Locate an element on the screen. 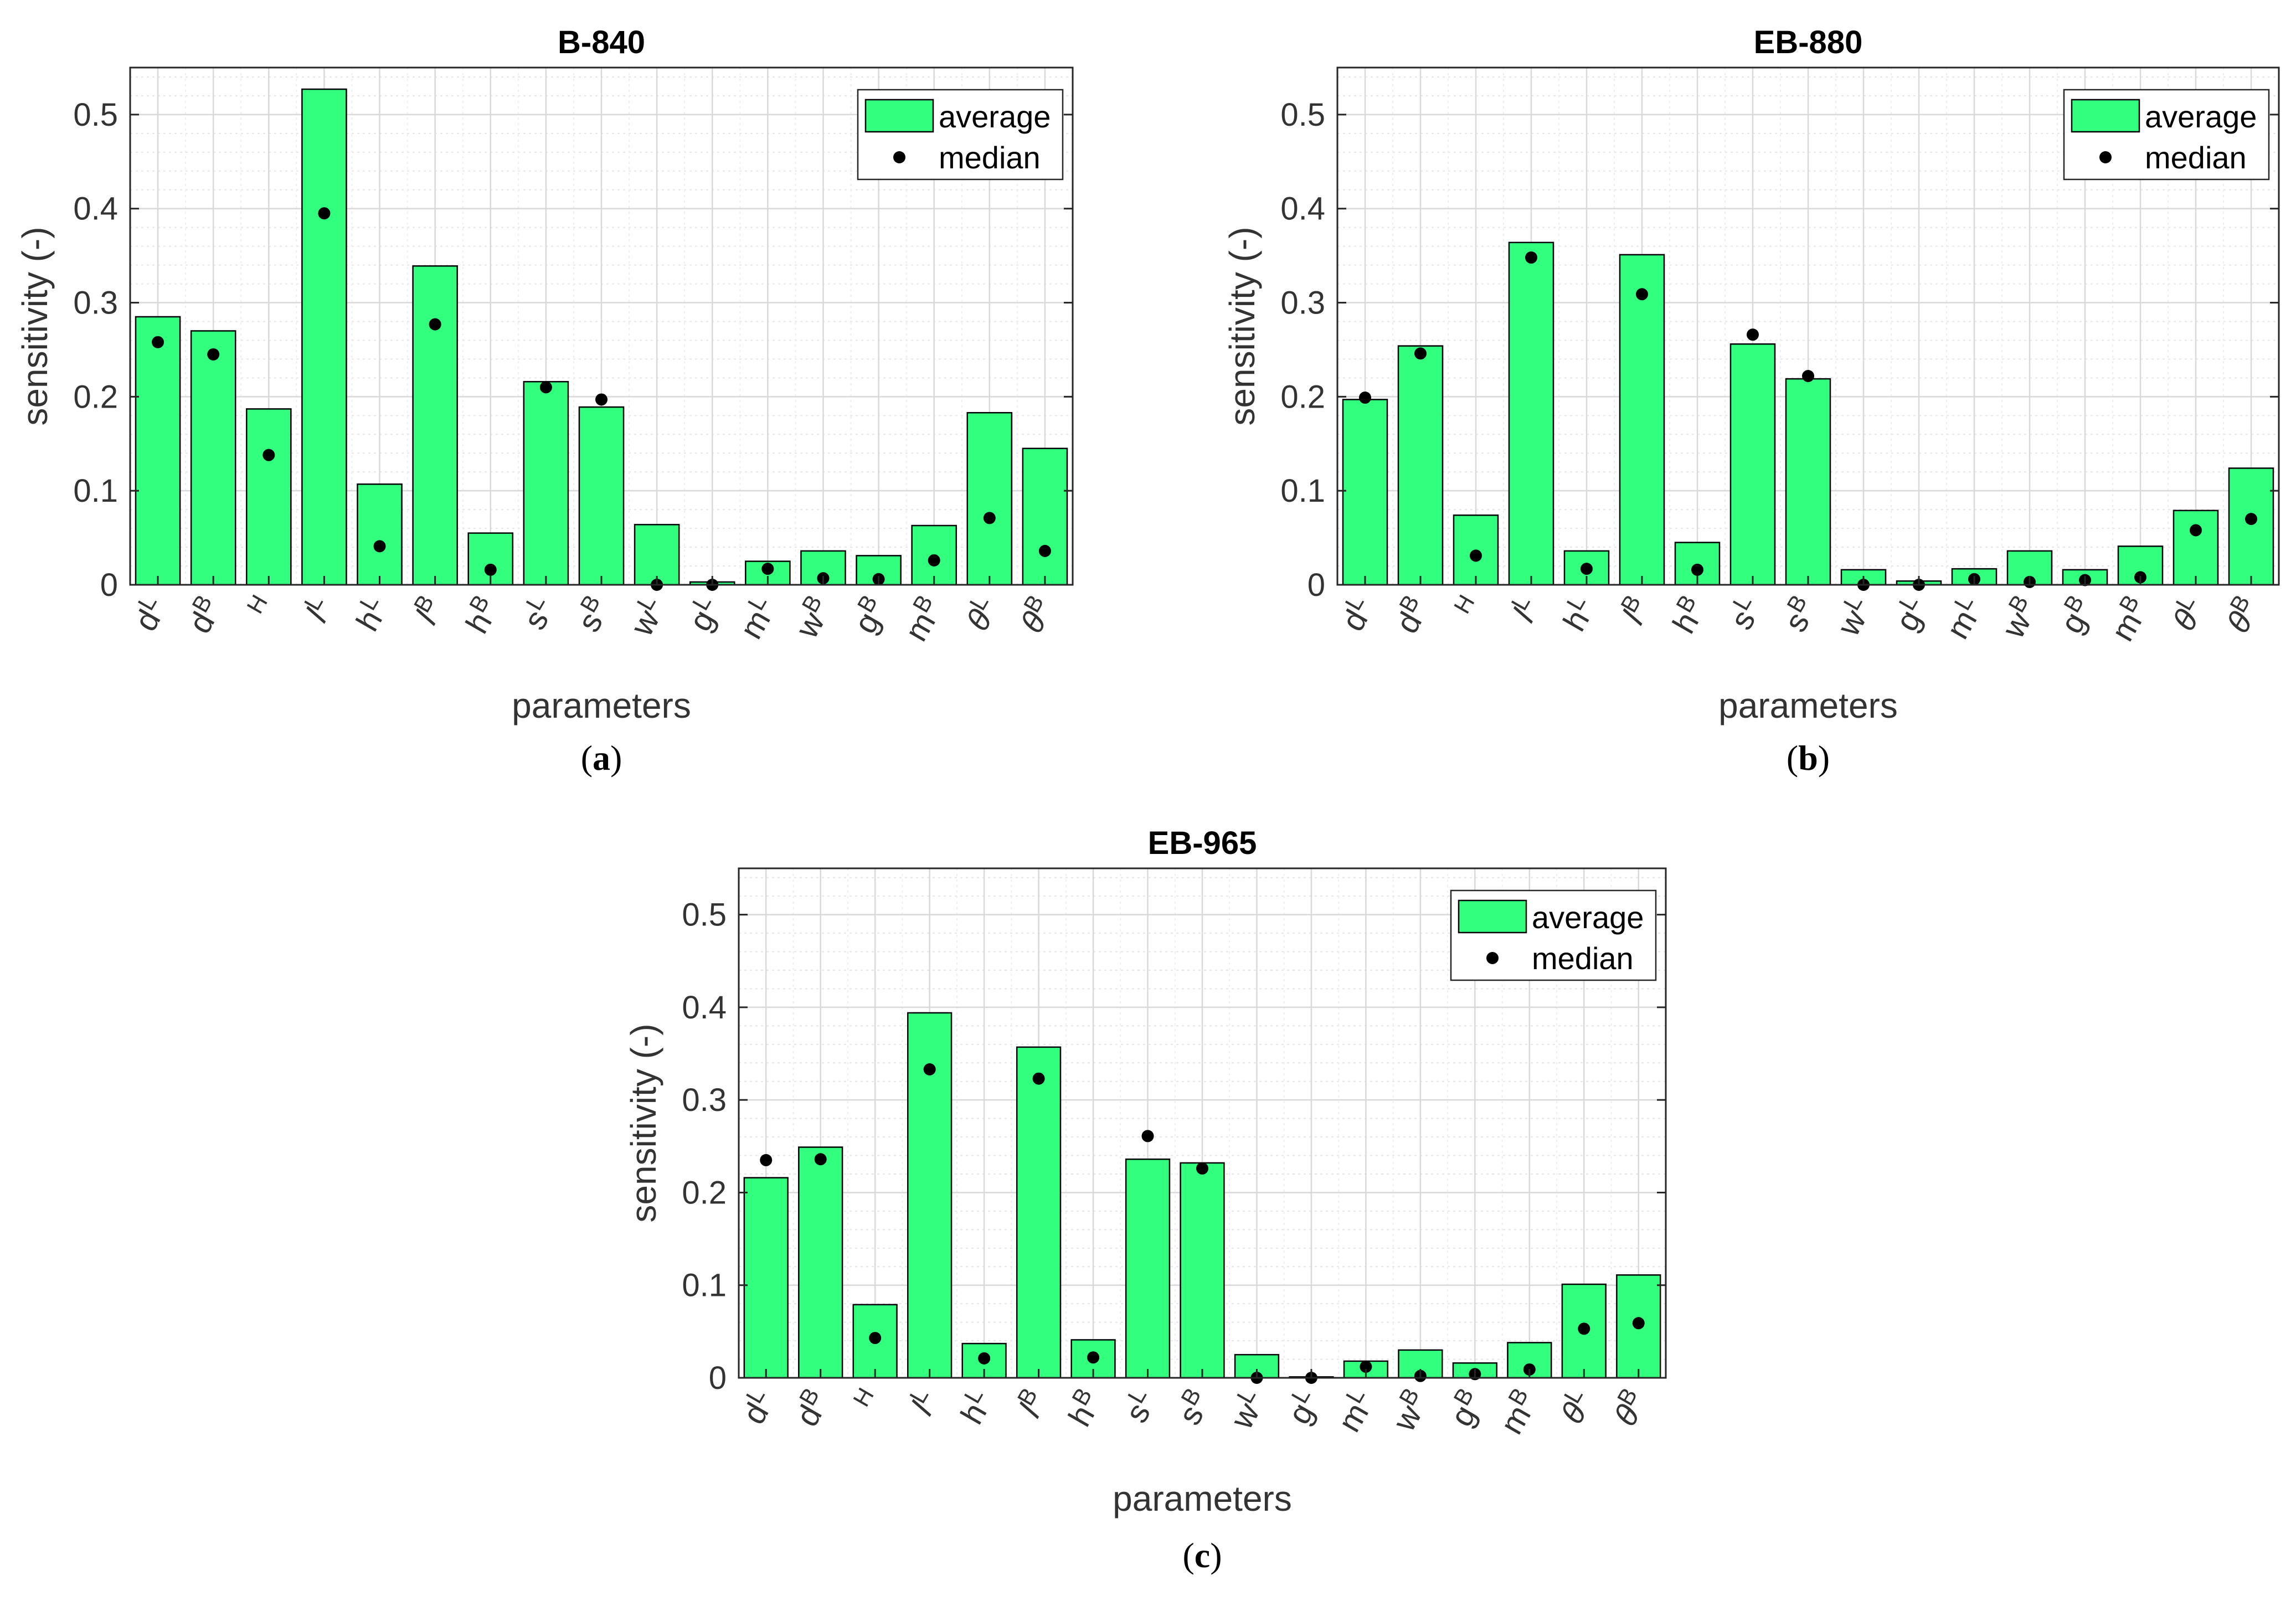 The width and height of the screenshot is (2296, 1601). median-dot-sB is located at coordinates (1202, 1168).